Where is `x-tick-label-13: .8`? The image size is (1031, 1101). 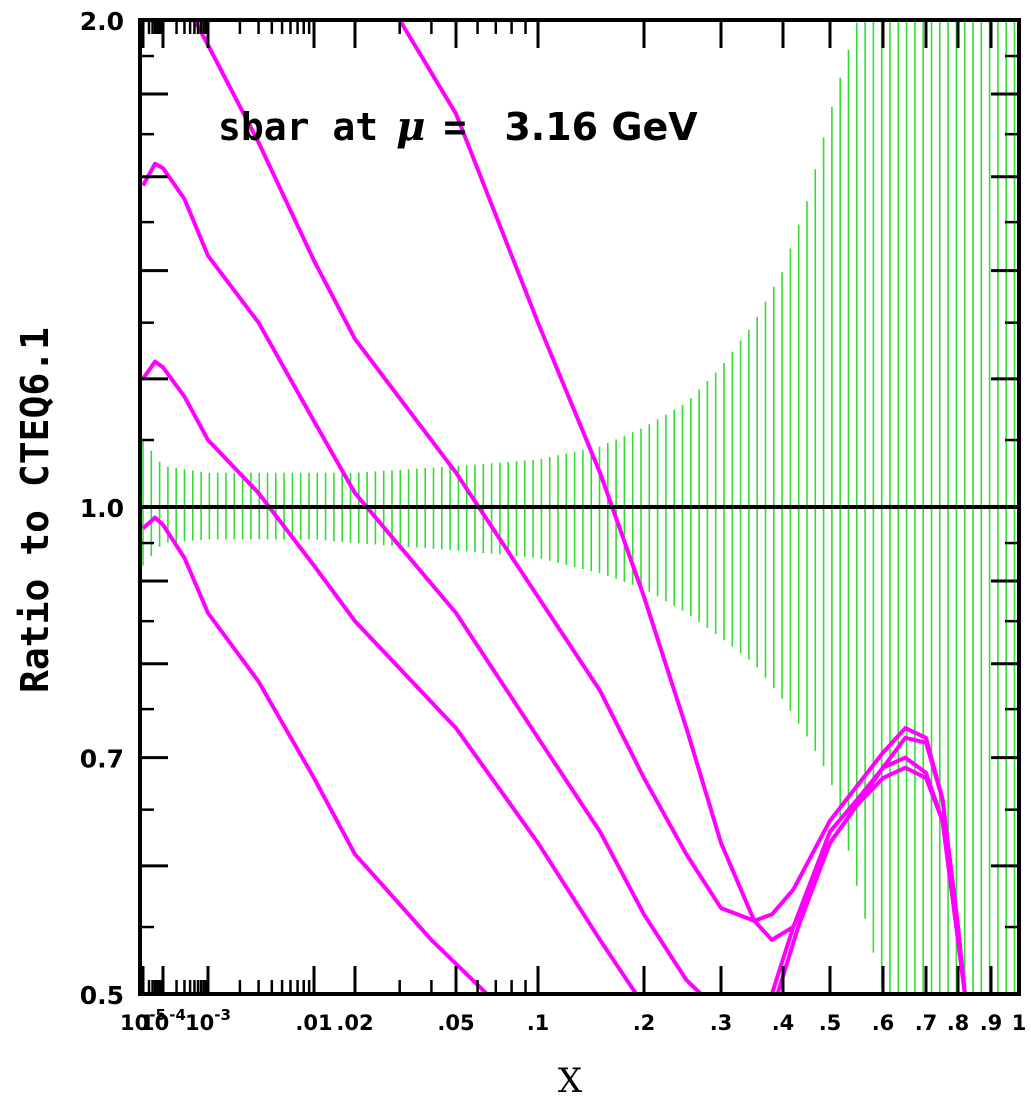
x-tick-label-13: .8 is located at coordinates (958, 1023).